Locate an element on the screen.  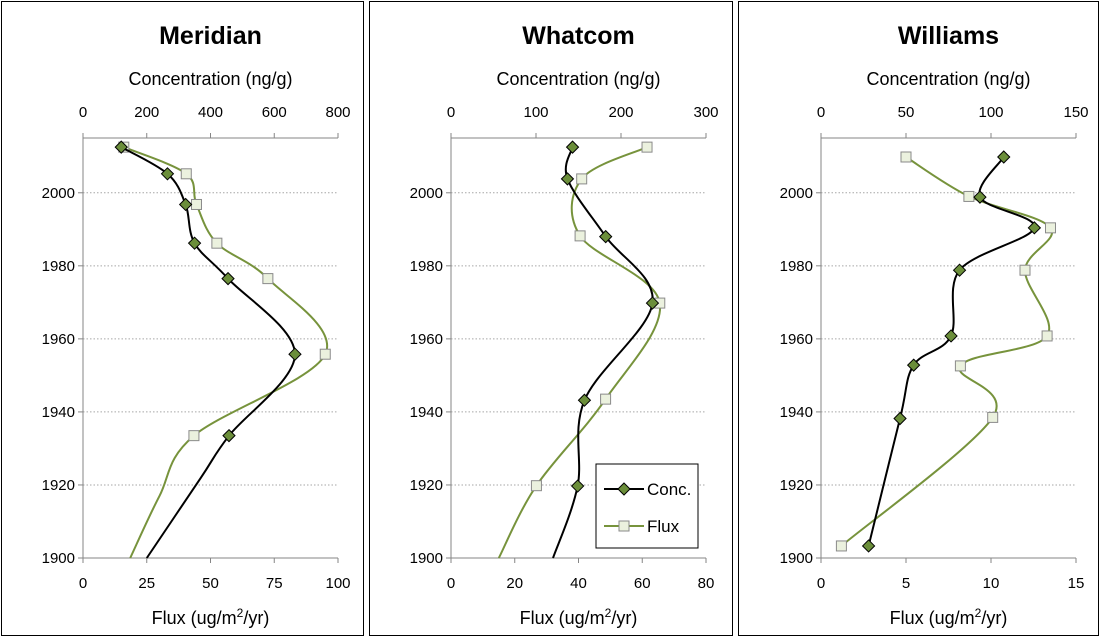
legend-marker-conc is located at coordinates (624, 489).